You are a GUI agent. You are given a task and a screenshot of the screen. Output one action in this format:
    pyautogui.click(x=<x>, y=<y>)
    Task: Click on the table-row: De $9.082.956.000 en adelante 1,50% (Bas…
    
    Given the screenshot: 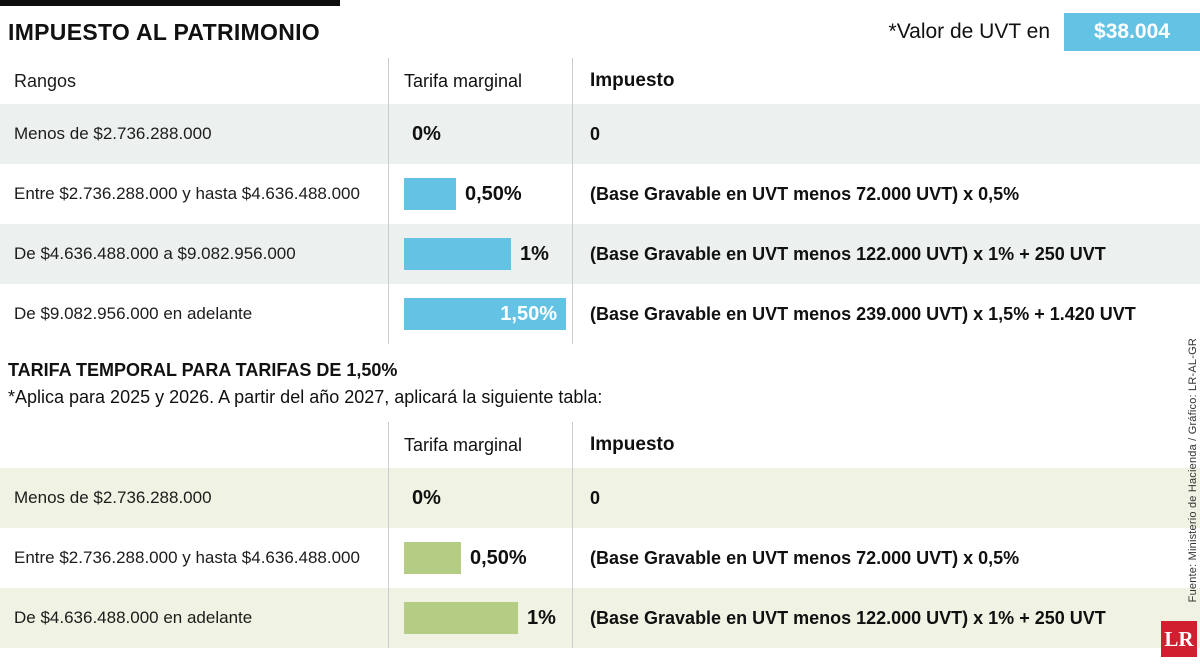 What is the action you would take?
    pyautogui.click(x=600, y=314)
    